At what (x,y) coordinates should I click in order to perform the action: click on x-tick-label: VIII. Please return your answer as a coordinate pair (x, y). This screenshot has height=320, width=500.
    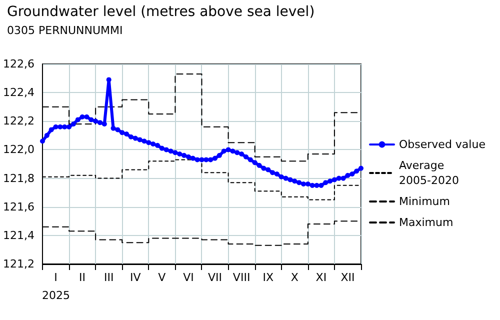
    Looking at the image, I should click on (241, 277).